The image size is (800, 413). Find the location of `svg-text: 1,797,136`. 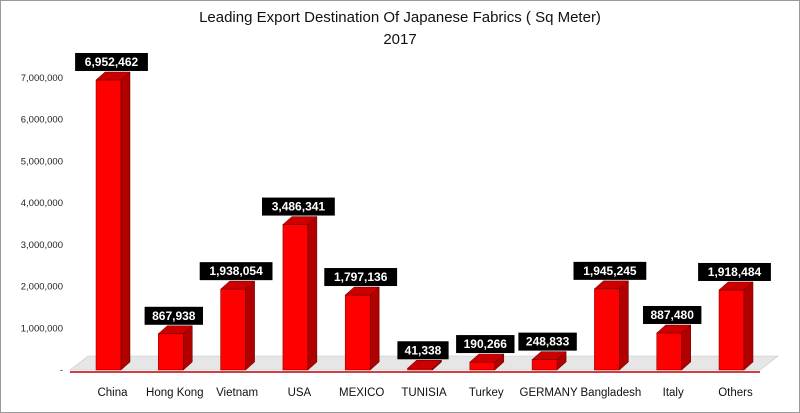

svg-text: 1,797,136 is located at coordinates (361, 277).